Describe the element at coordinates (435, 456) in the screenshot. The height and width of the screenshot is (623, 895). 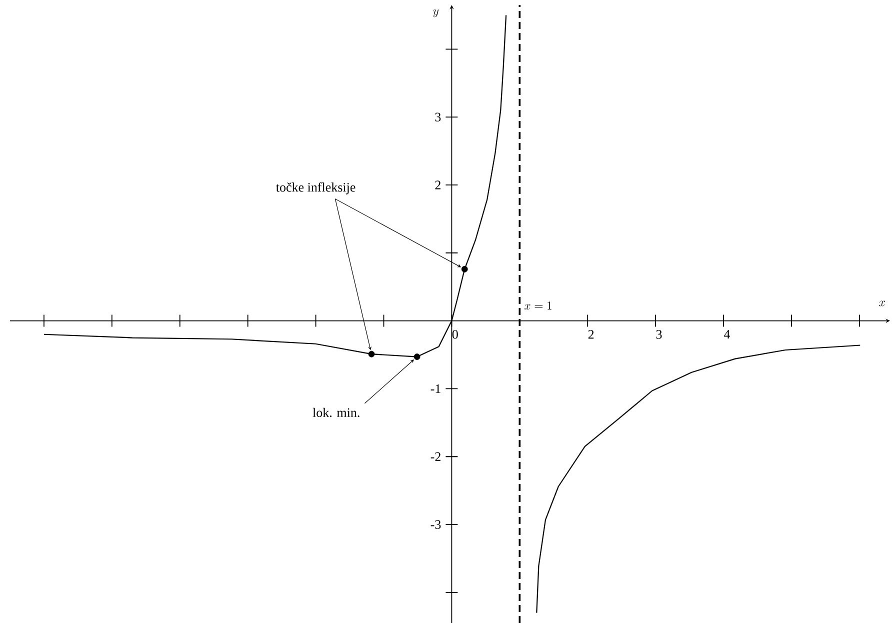
I see `y-tick-label: -2` at that location.